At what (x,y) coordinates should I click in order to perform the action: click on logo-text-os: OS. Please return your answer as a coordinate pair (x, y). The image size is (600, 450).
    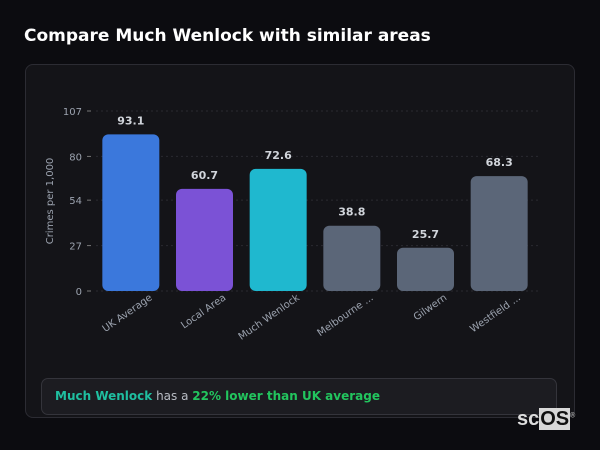
    Looking at the image, I should click on (555, 419).